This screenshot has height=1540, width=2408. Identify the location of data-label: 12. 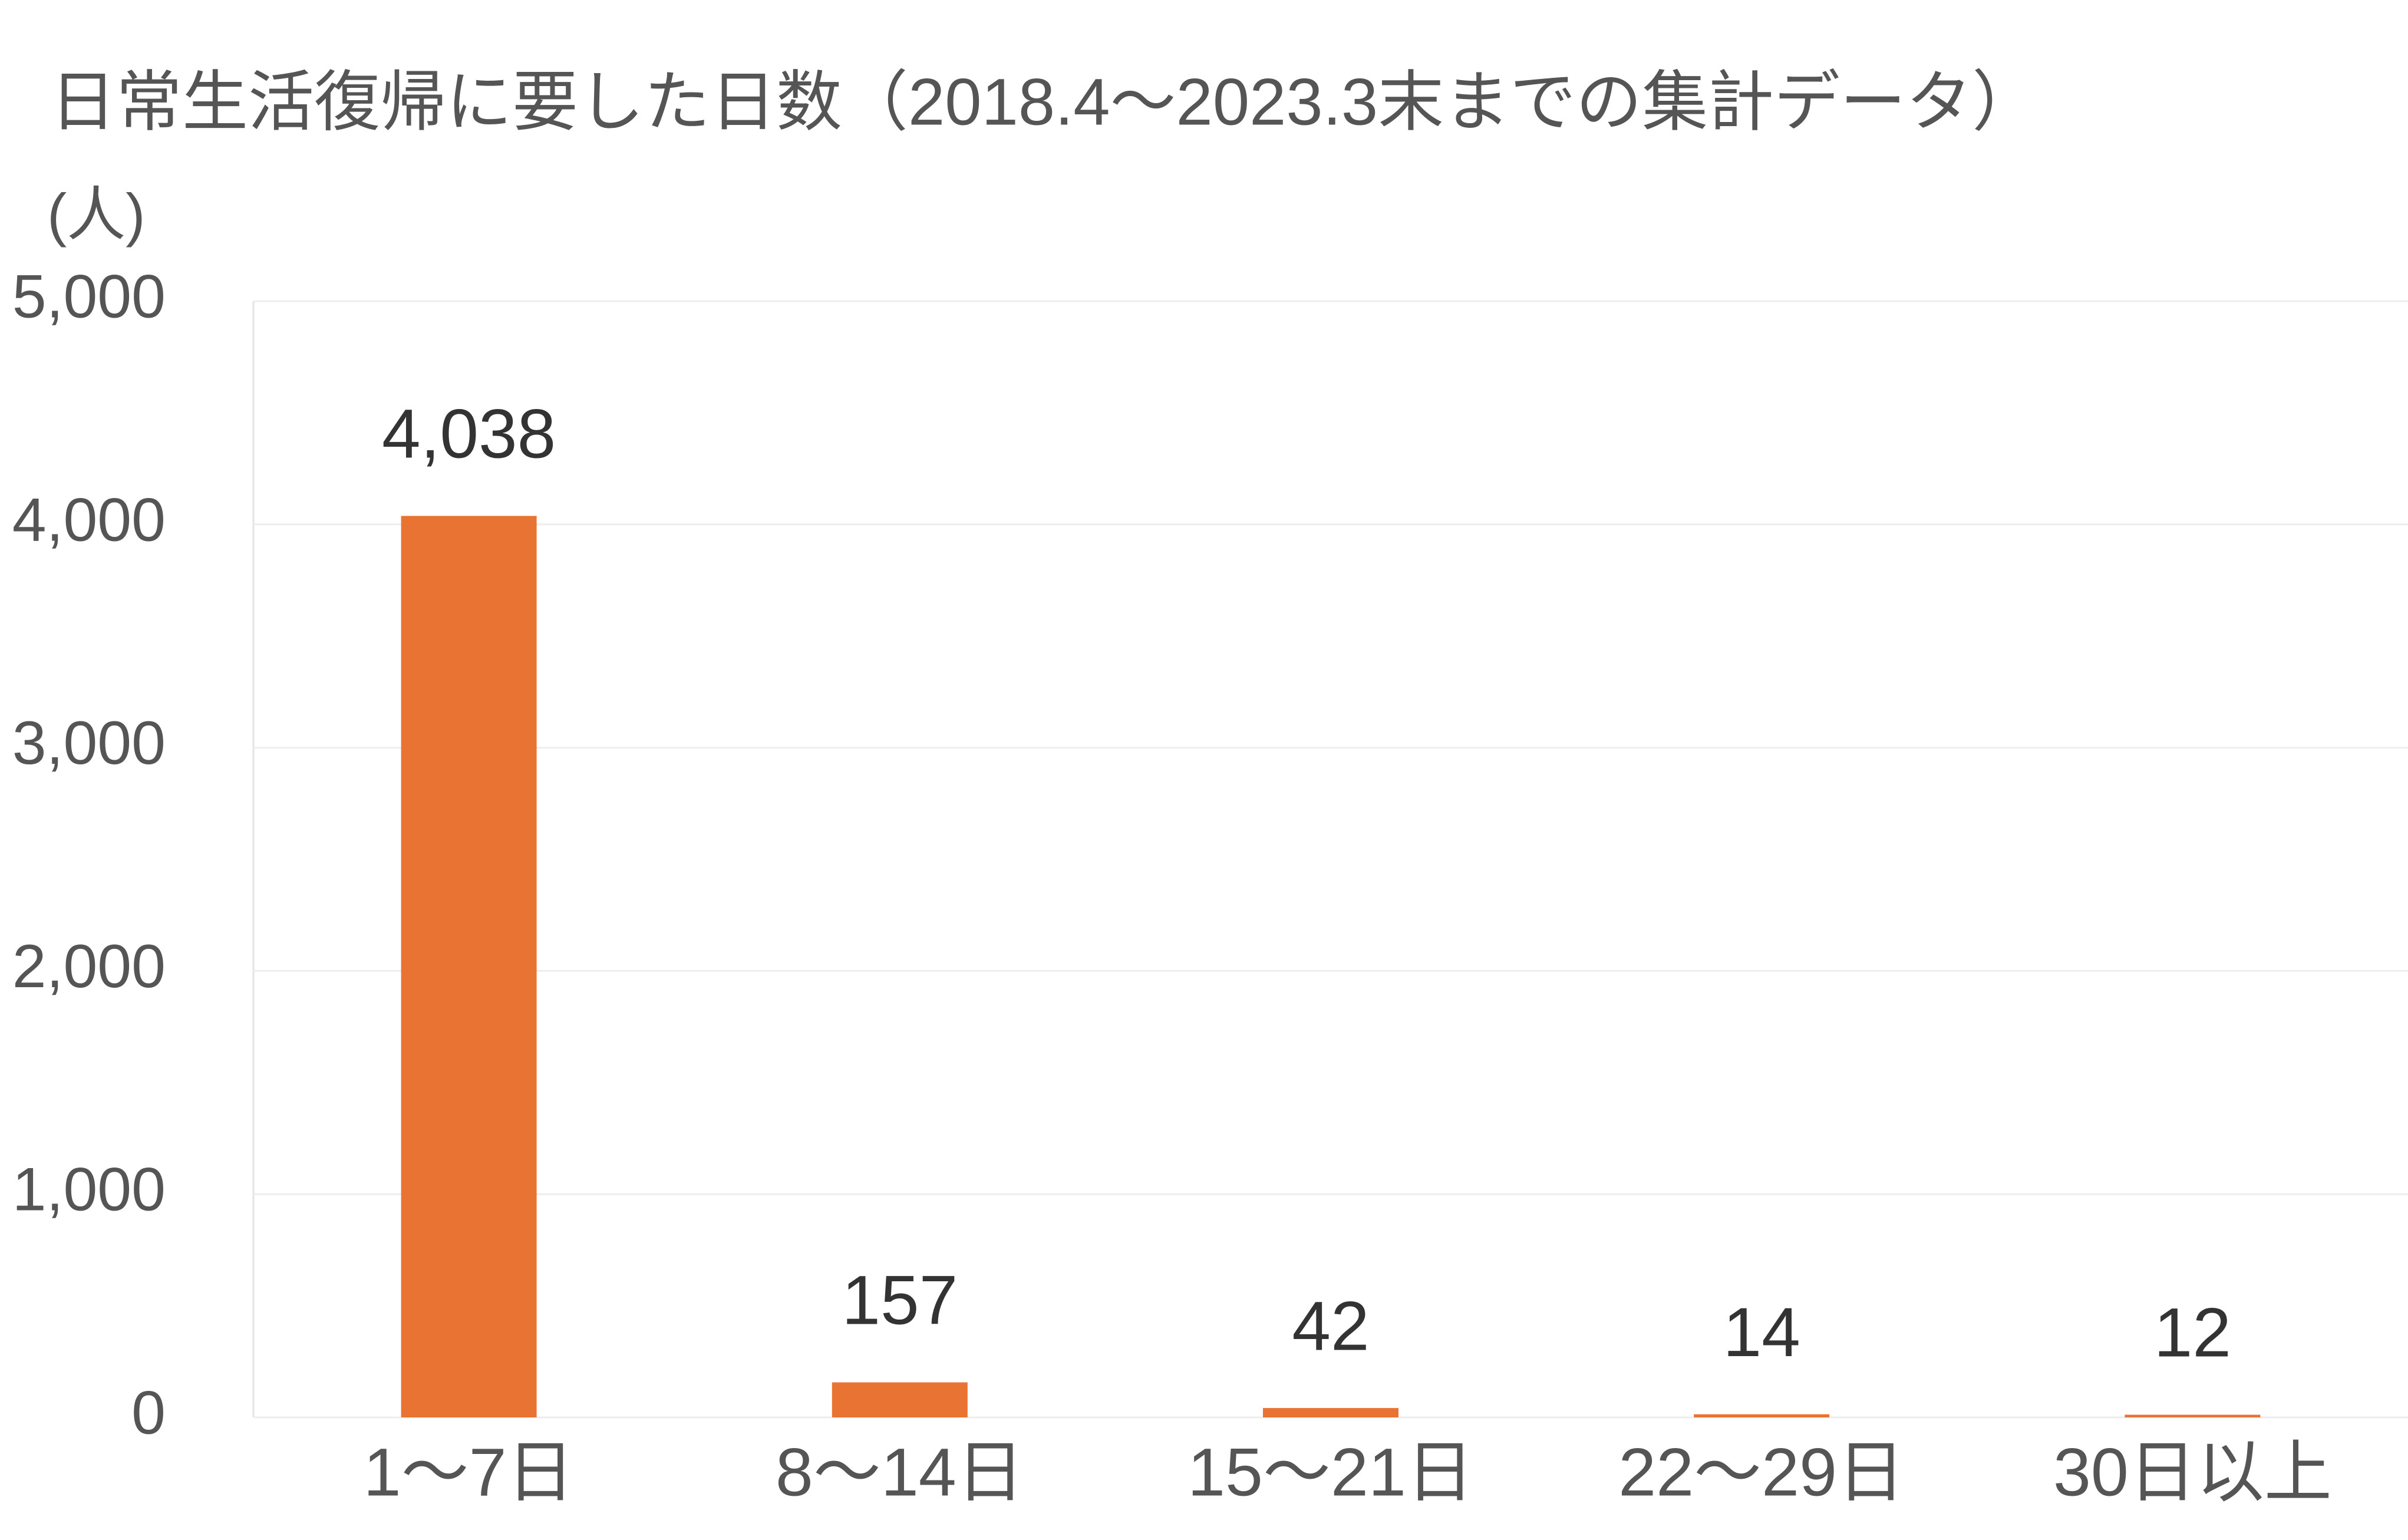
(2192, 1333).